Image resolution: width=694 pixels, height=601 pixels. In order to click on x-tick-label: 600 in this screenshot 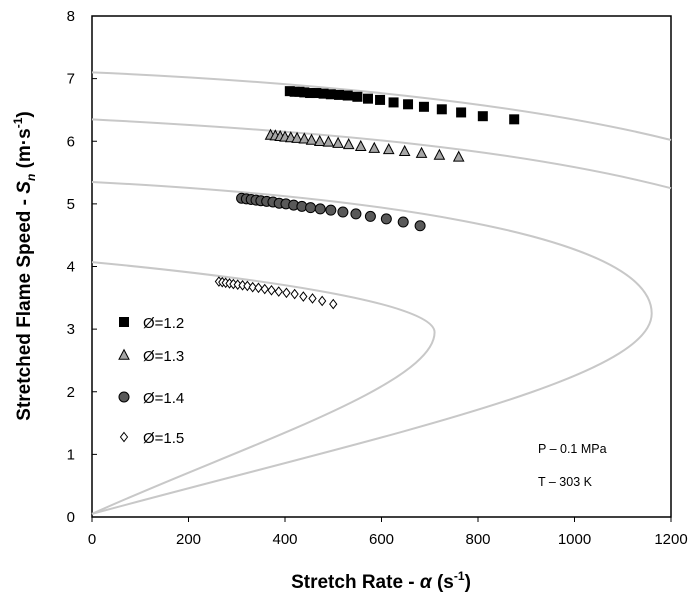, I will do `click(381, 539)`.